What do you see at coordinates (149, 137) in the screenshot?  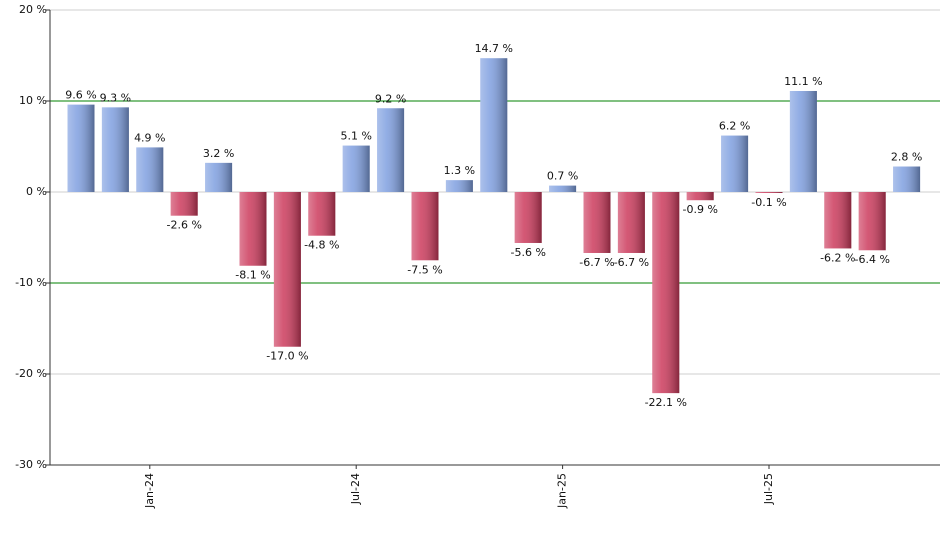 I see `value-label: 4.9 %` at bounding box center [149, 137].